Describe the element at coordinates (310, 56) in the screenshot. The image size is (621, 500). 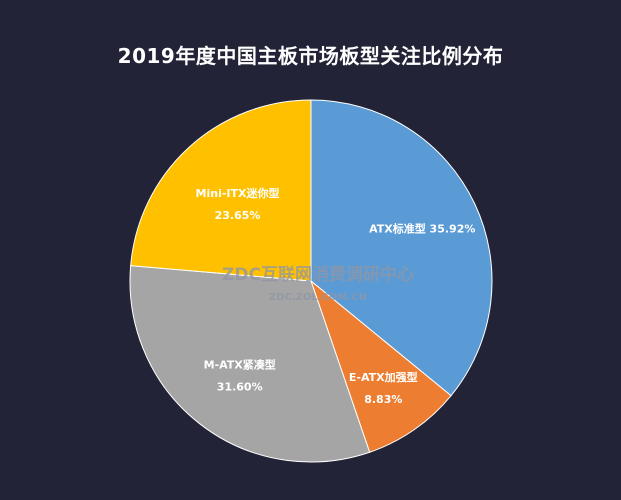
I see `chart-title: 2019年度中国主板市场板型关注比例分布` at that location.